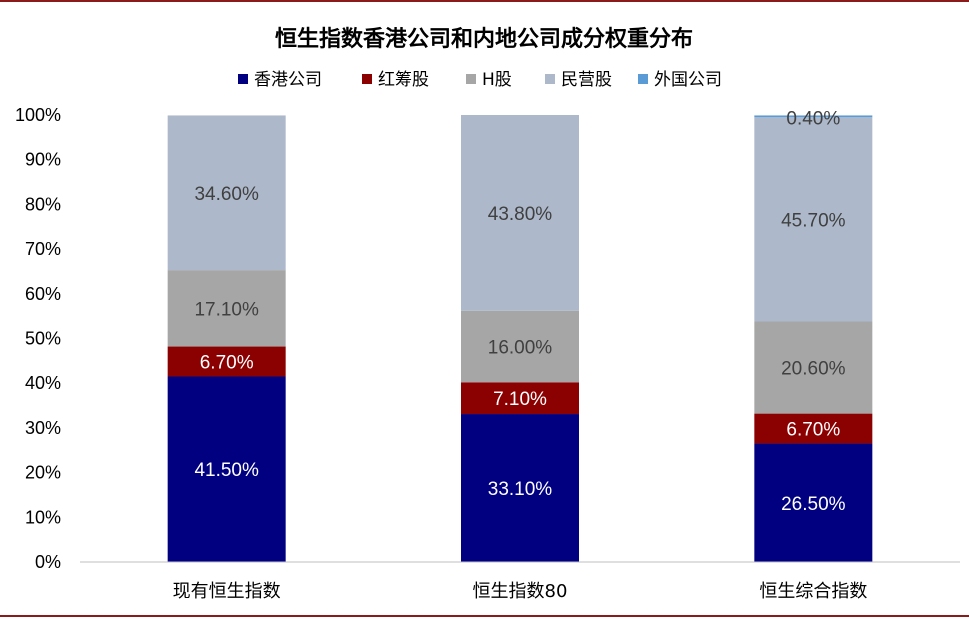 This screenshot has width=969, height=619. I want to click on y-axis: 0% 10% 20% 30% 40% 50% 60% 70% 80% 90% 100%, so click(38, 338).